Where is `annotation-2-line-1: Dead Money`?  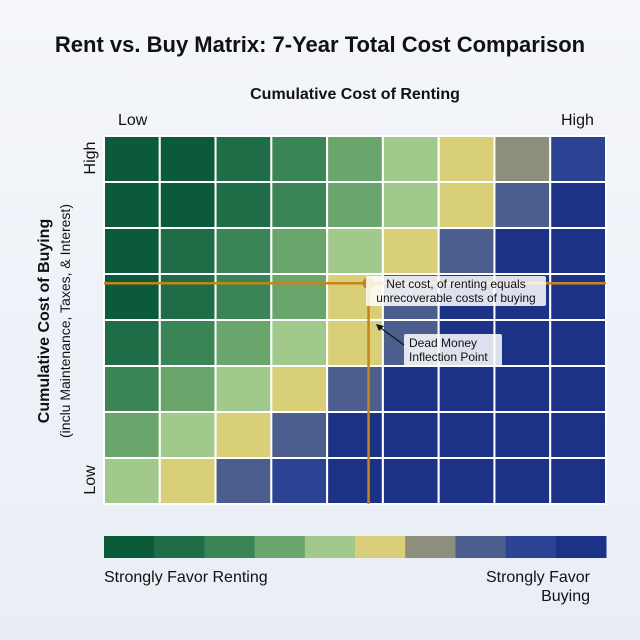 annotation-2-line-1: Dead Money is located at coordinates (443, 343).